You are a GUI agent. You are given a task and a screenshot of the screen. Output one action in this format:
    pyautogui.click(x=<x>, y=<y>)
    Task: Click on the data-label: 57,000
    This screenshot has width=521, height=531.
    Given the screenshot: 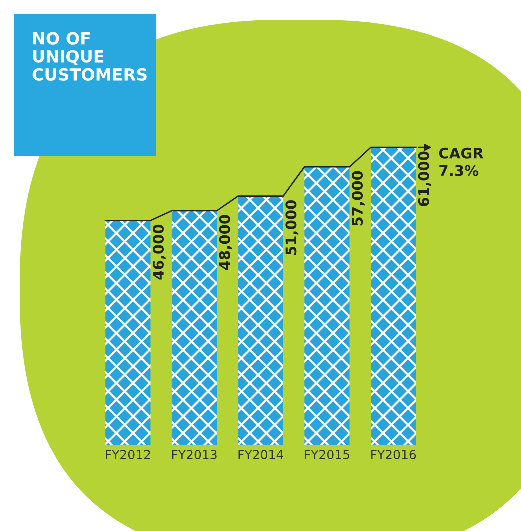 What is the action you would take?
    pyautogui.click(x=358, y=198)
    